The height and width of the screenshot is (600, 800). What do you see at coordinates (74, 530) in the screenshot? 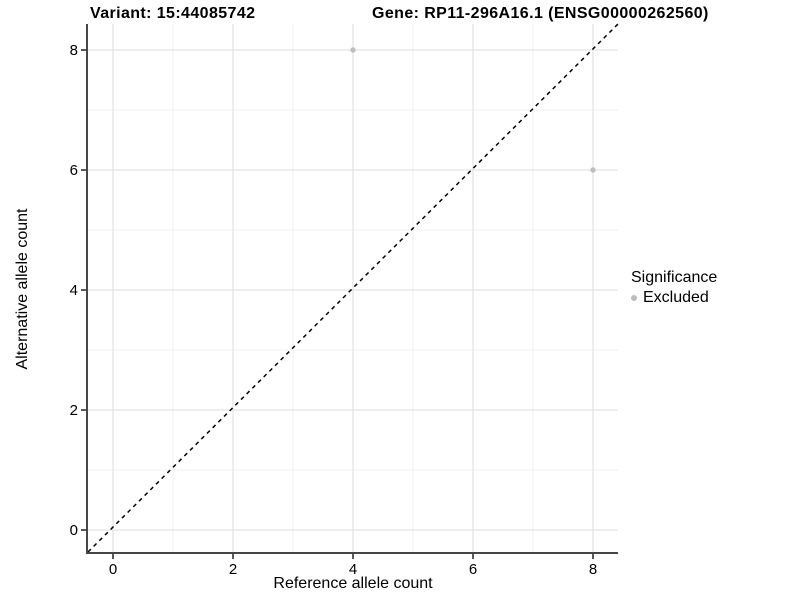
I see `y-tick-label: 0` at bounding box center [74, 530].